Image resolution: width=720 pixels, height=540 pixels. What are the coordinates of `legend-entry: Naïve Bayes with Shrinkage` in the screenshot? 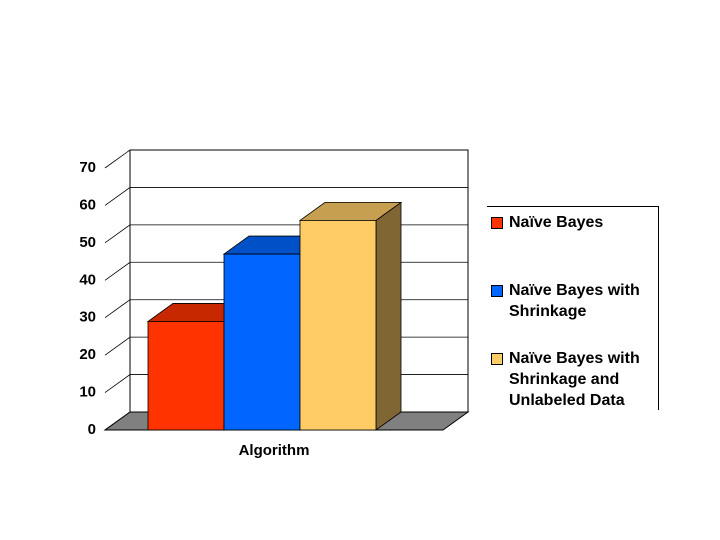 It's located at (573, 301).